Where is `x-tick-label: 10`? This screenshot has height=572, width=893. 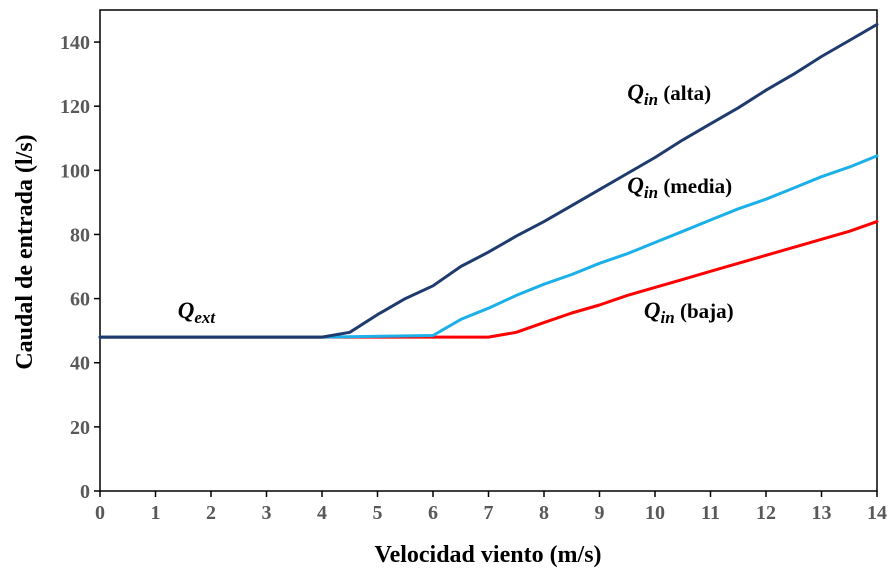 x-tick-label: 10 is located at coordinates (655, 513).